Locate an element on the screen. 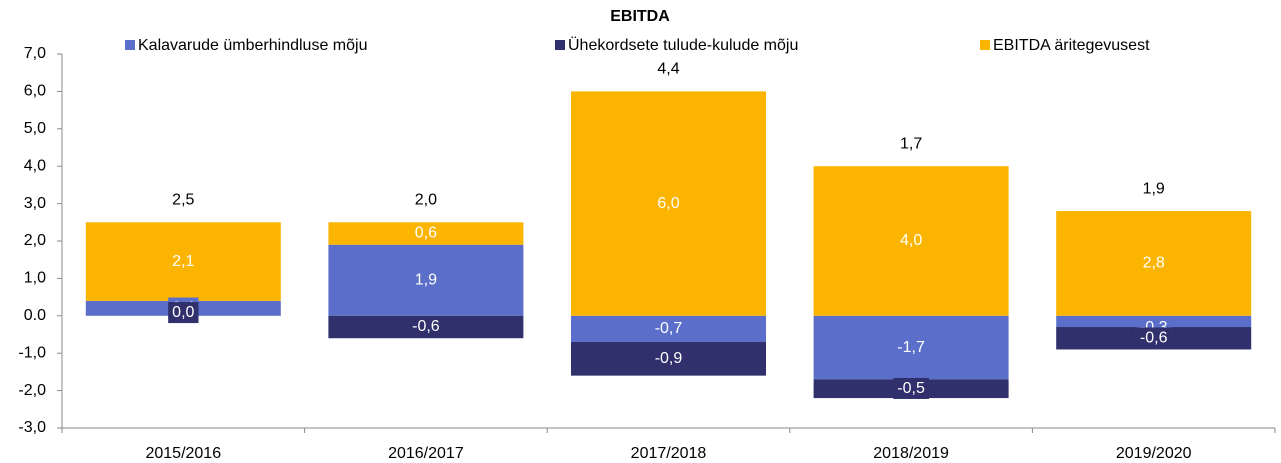  data-label: 2,8 is located at coordinates (1154, 263).